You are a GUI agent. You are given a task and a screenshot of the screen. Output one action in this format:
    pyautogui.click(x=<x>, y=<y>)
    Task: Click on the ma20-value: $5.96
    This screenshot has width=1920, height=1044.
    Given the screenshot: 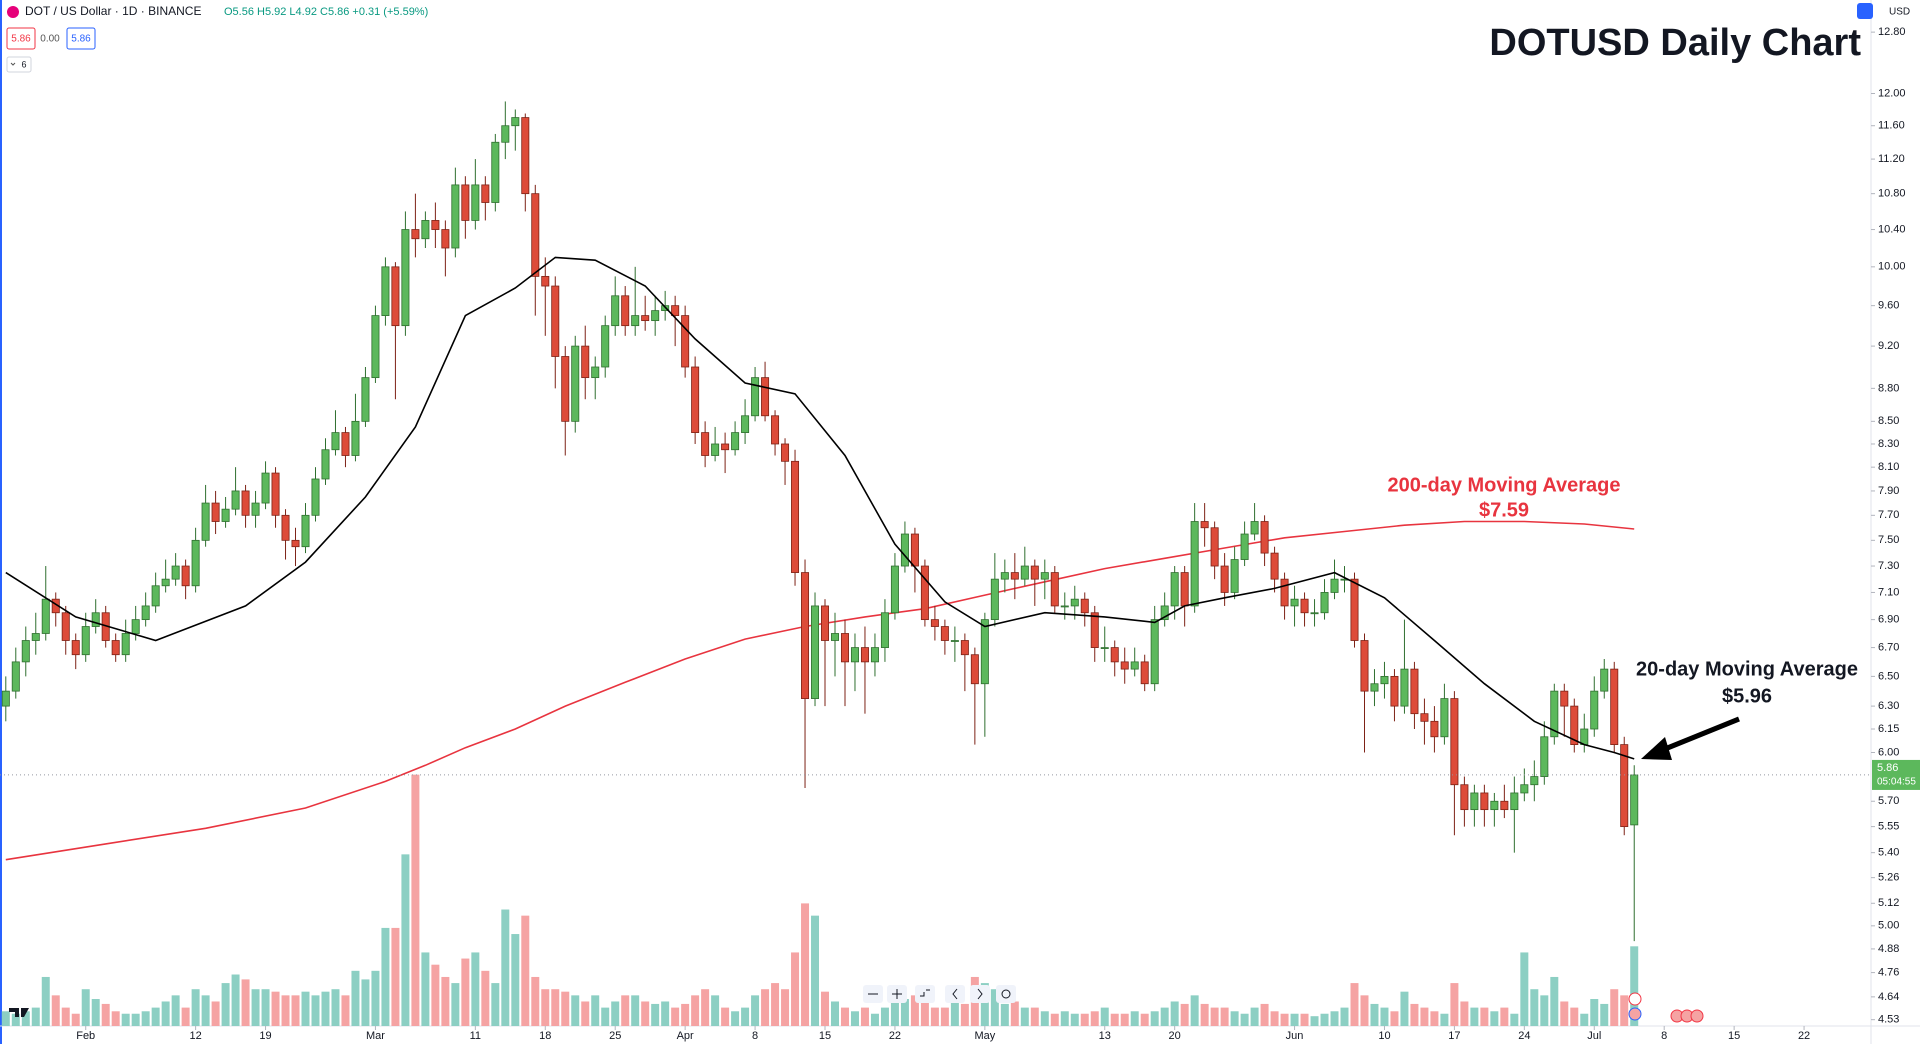 What is the action you would take?
    pyautogui.click(x=1747, y=696)
    